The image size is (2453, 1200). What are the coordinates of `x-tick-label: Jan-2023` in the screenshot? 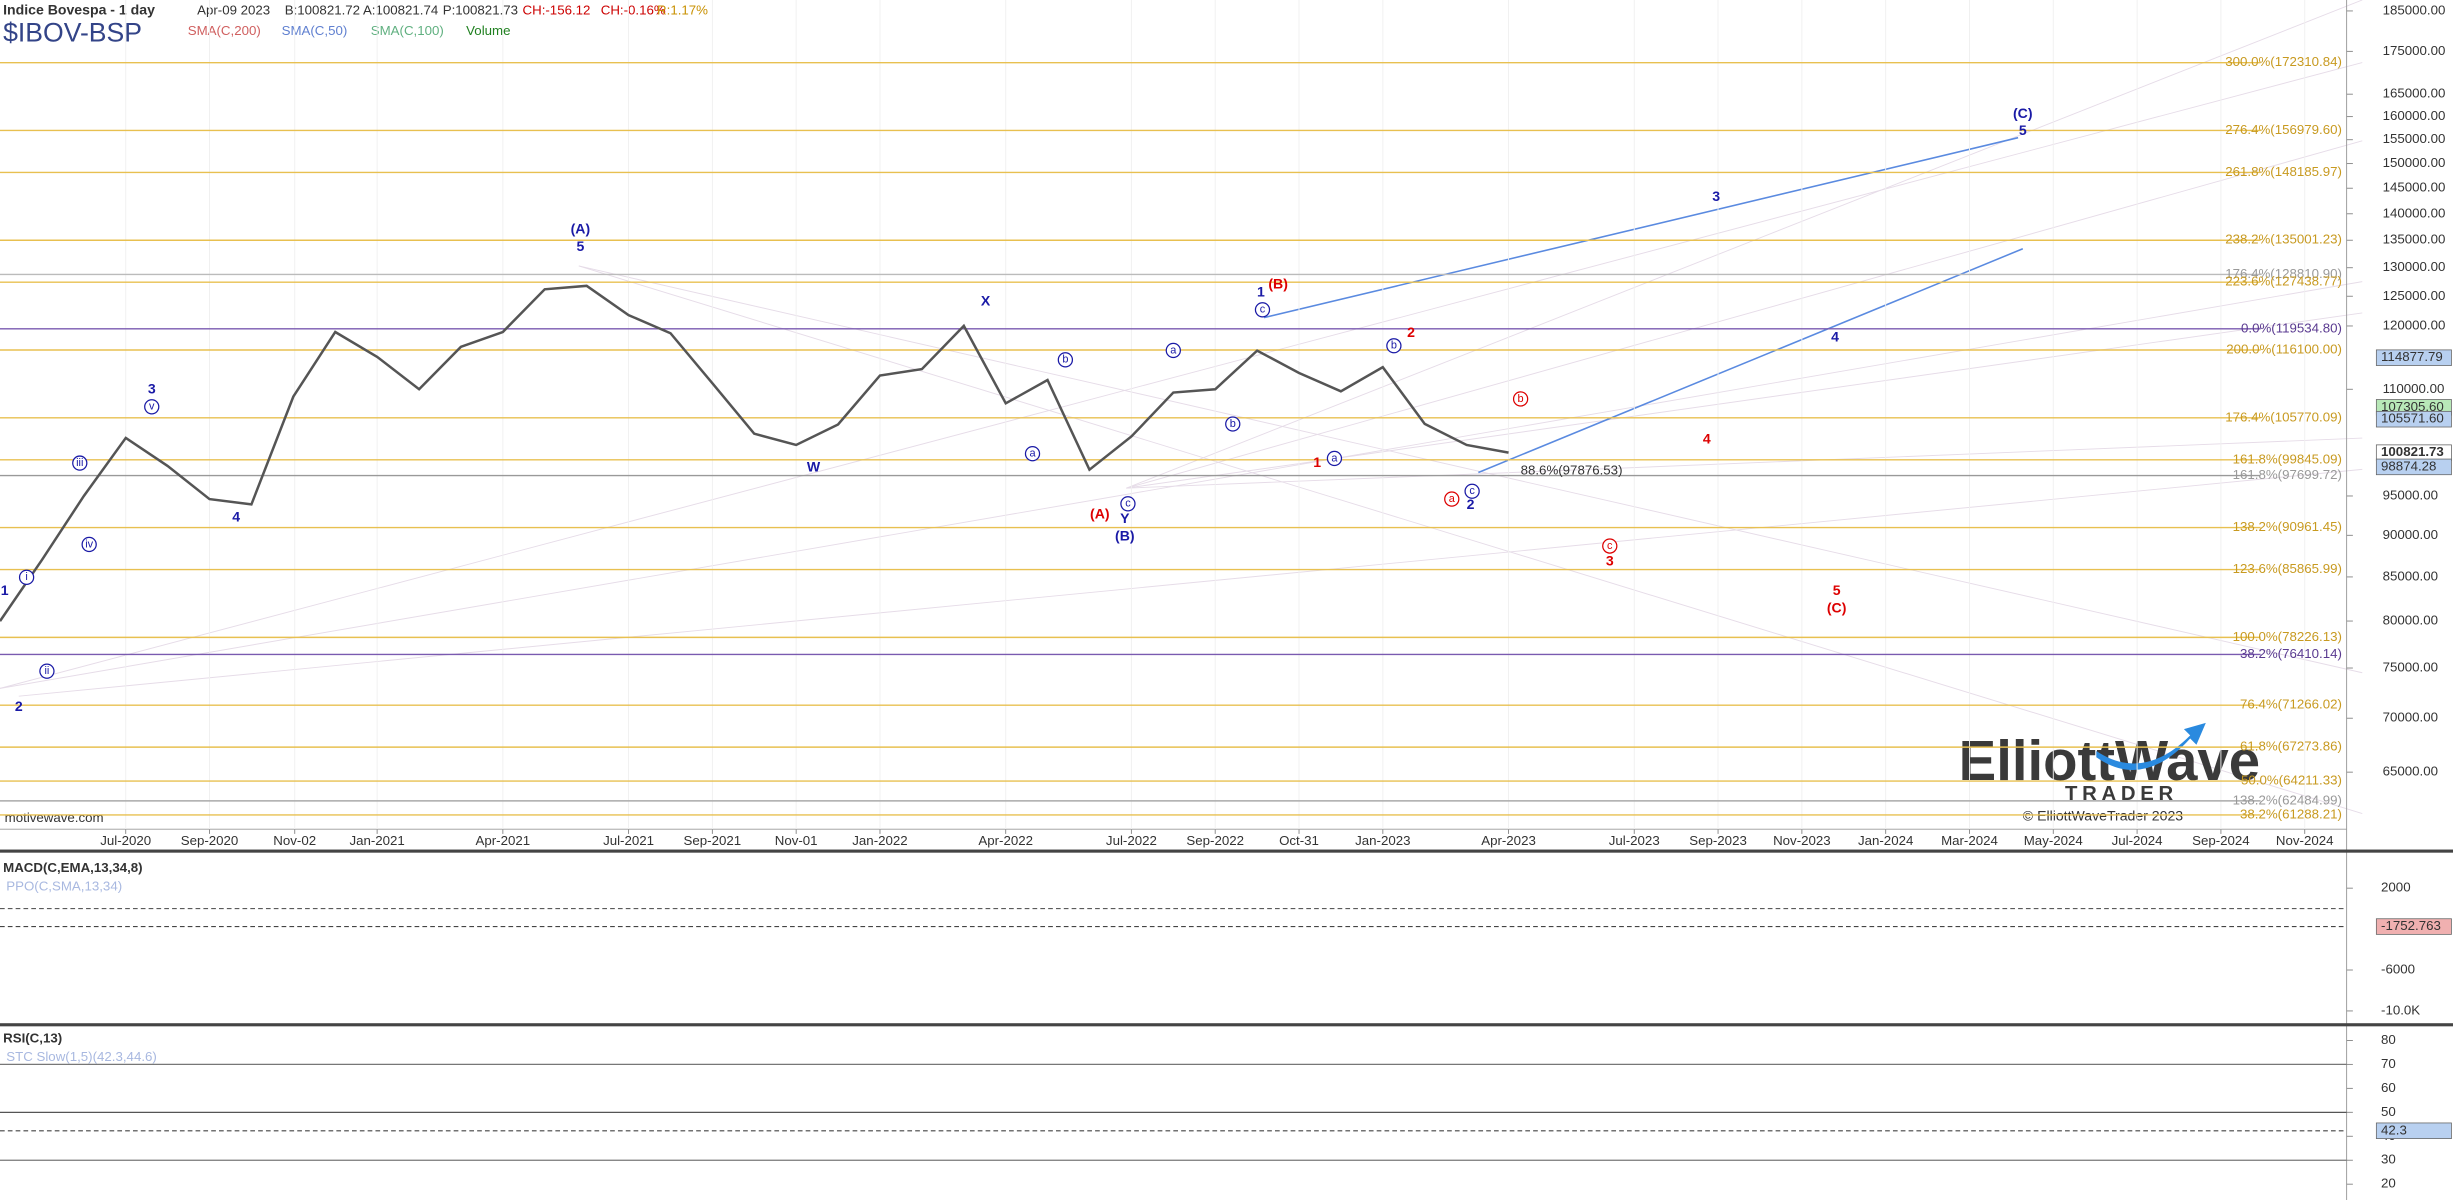 It's located at (1382, 840).